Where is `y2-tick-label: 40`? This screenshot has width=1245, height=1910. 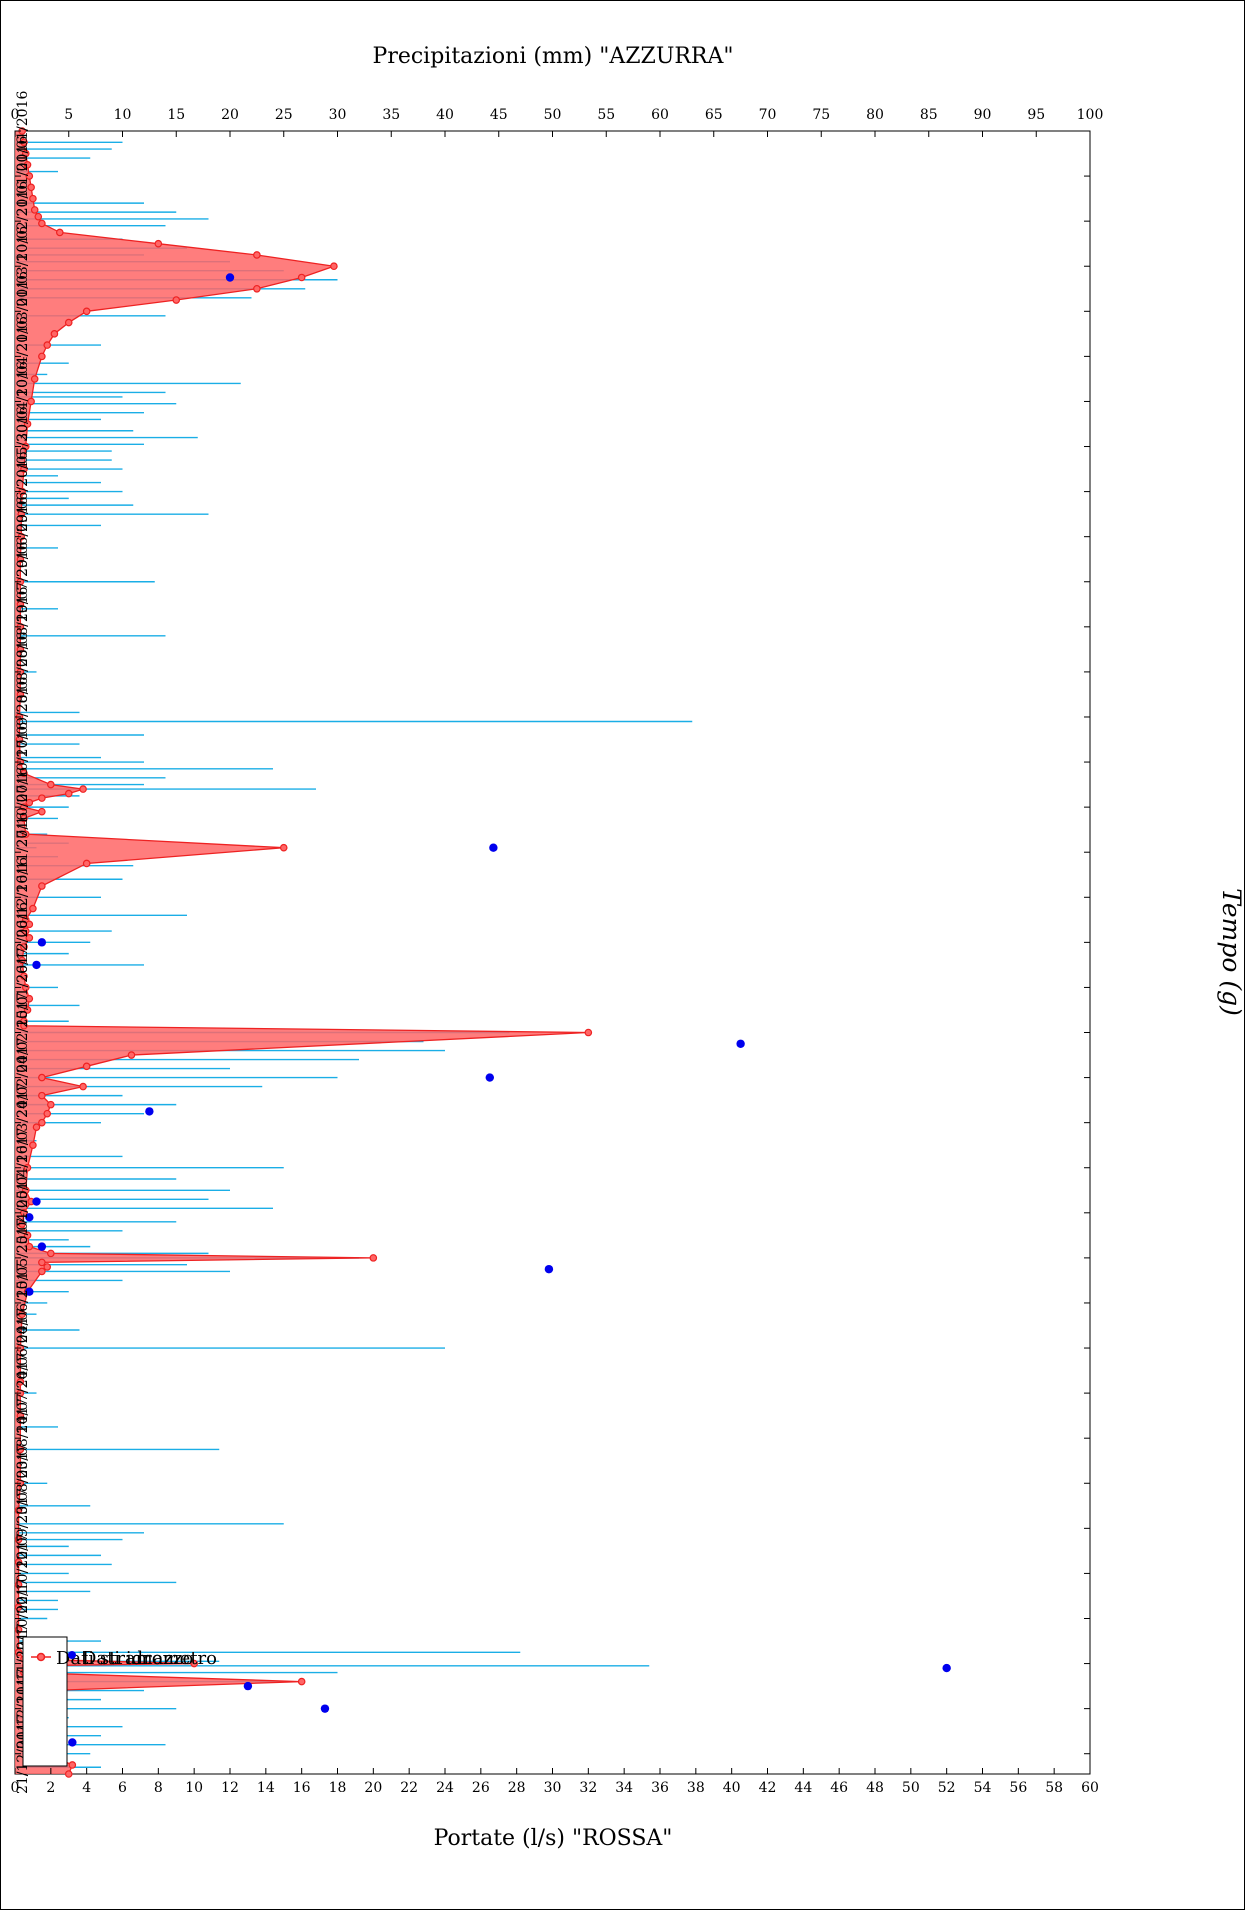 y2-tick-label: 40 is located at coordinates (445, 115).